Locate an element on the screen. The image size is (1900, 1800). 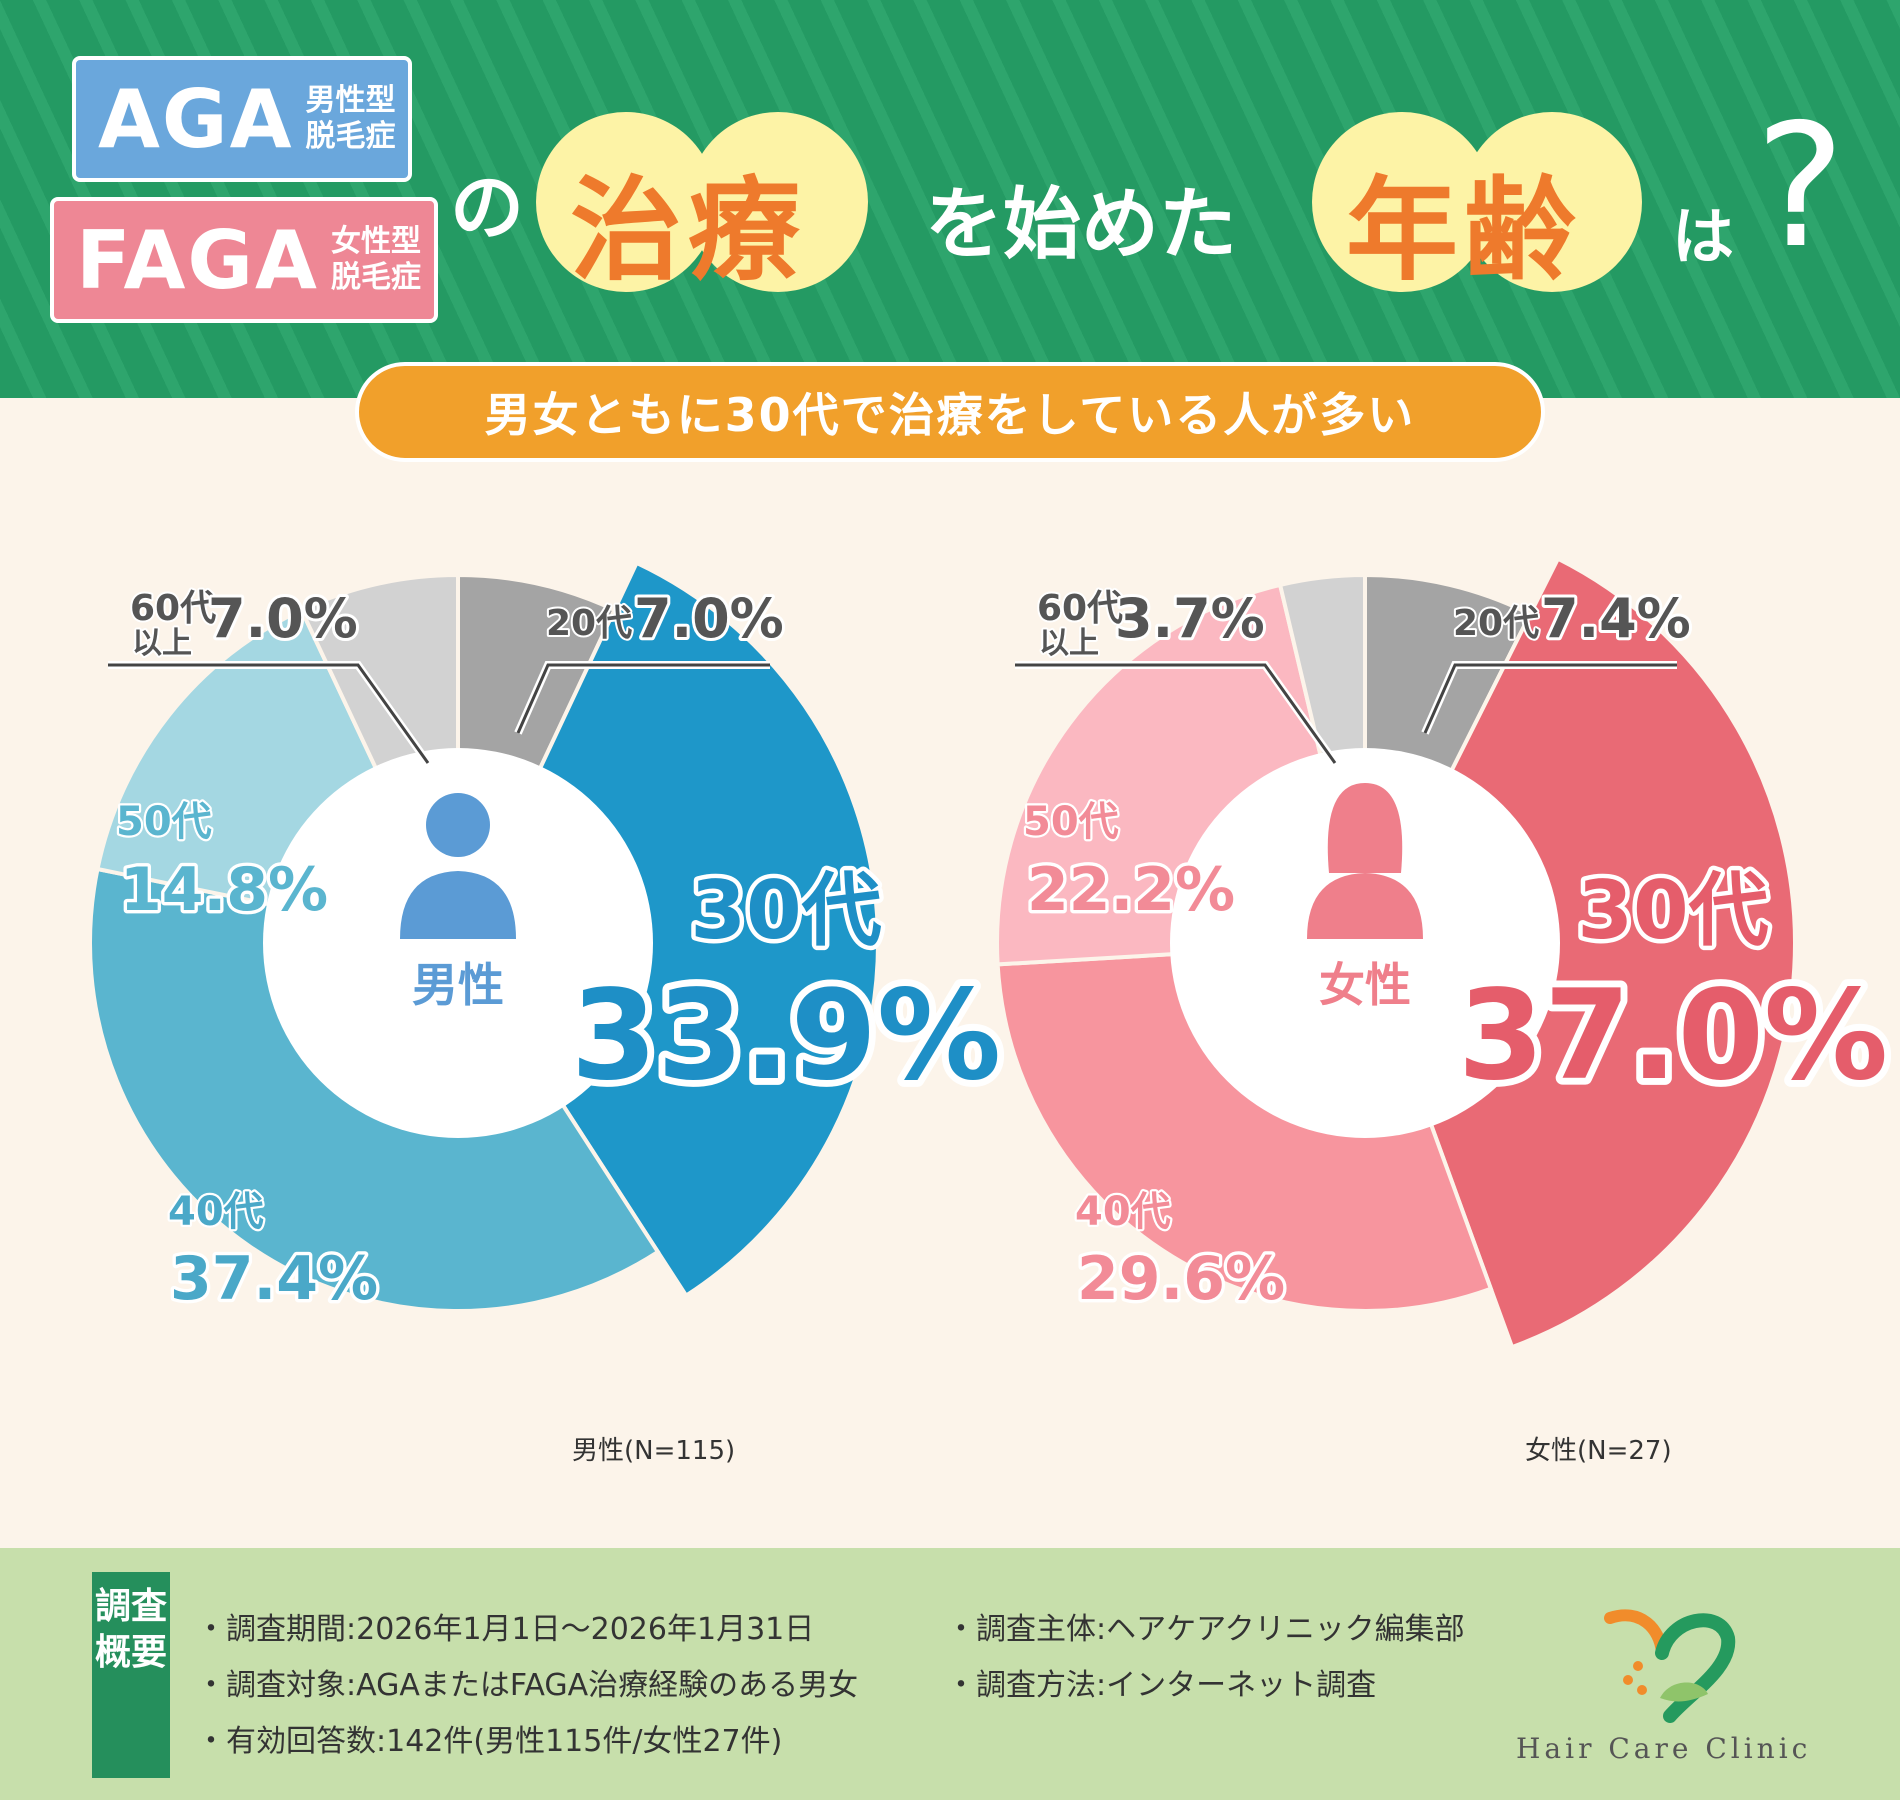
aga-badge: AGA 男性型 脱毛症 is located at coordinates (242, 119).